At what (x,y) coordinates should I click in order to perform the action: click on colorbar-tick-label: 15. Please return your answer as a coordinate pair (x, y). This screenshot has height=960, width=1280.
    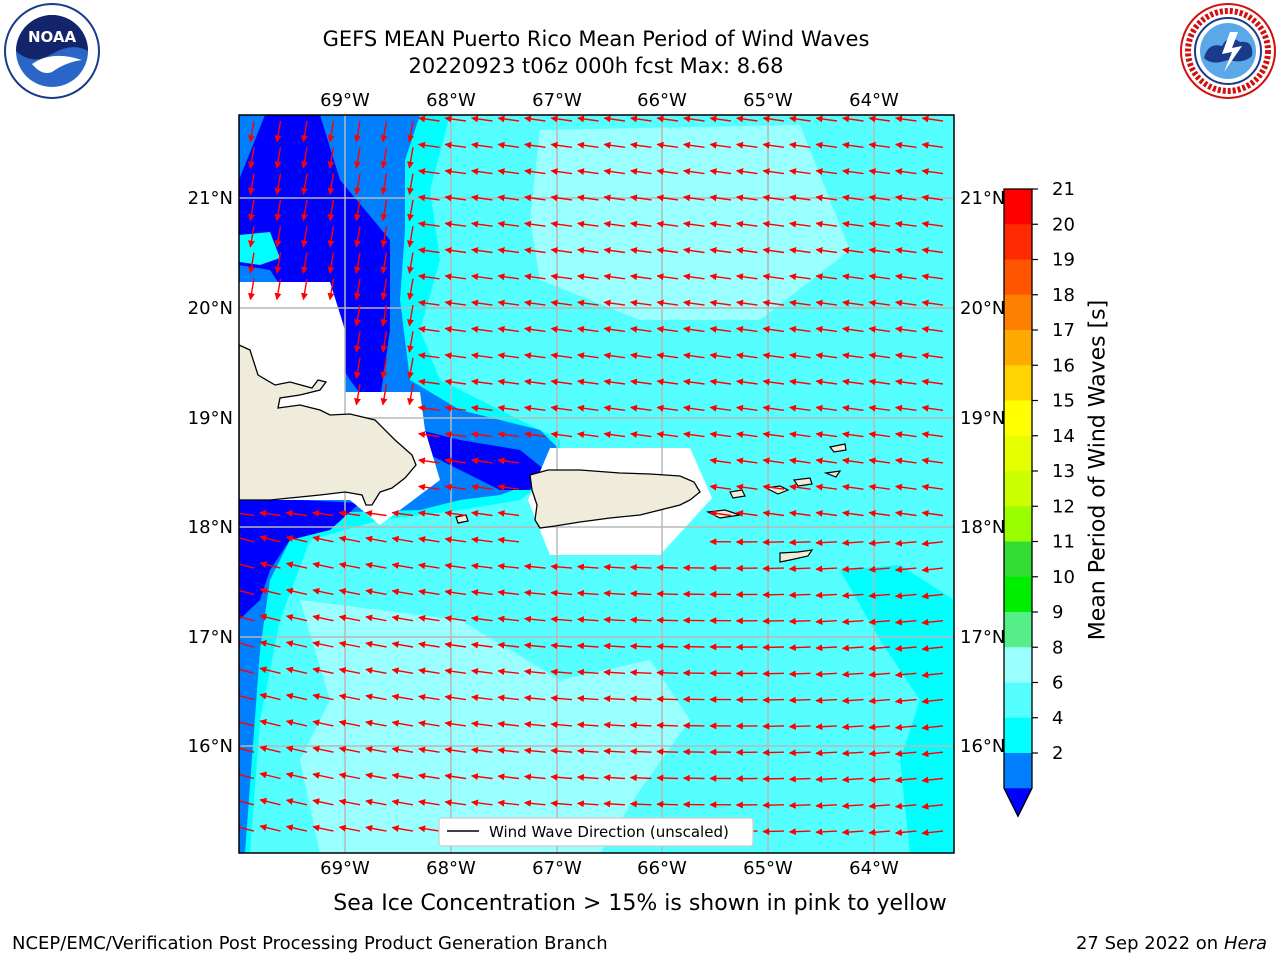
    Looking at the image, I should click on (1063, 401).